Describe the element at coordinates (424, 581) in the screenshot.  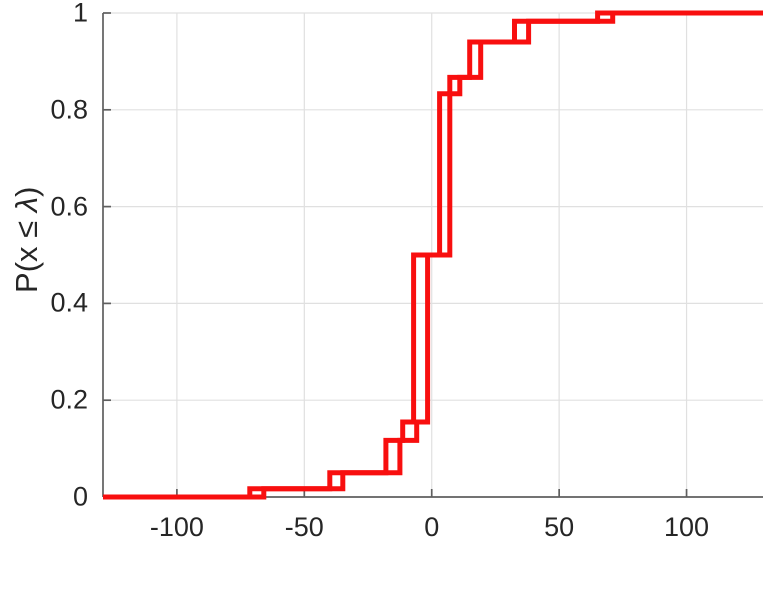
I see `x-axis-label: Eigenvalue (λ)` at that location.